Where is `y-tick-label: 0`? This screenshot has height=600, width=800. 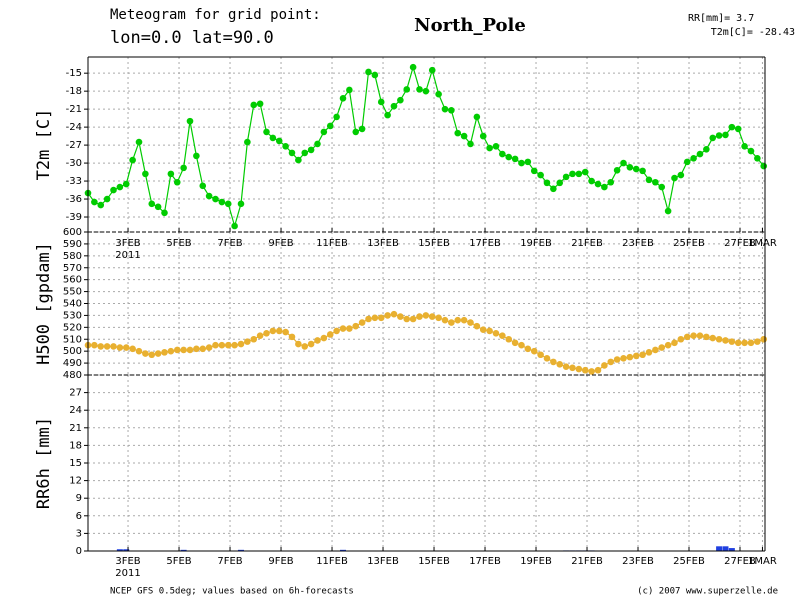
y-tick-label: 0 is located at coordinates (79, 551).